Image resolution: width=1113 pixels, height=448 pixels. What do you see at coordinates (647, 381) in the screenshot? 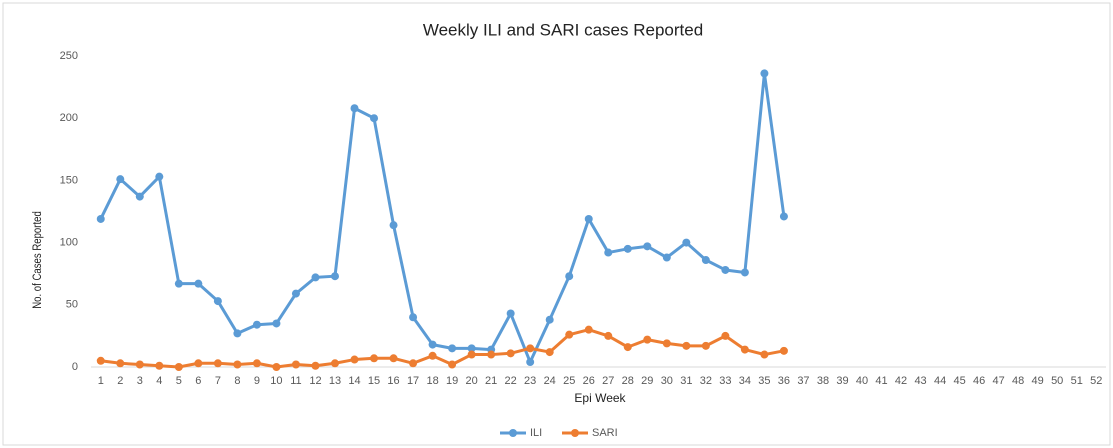
I see `x-tick-label: 29` at bounding box center [647, 381].